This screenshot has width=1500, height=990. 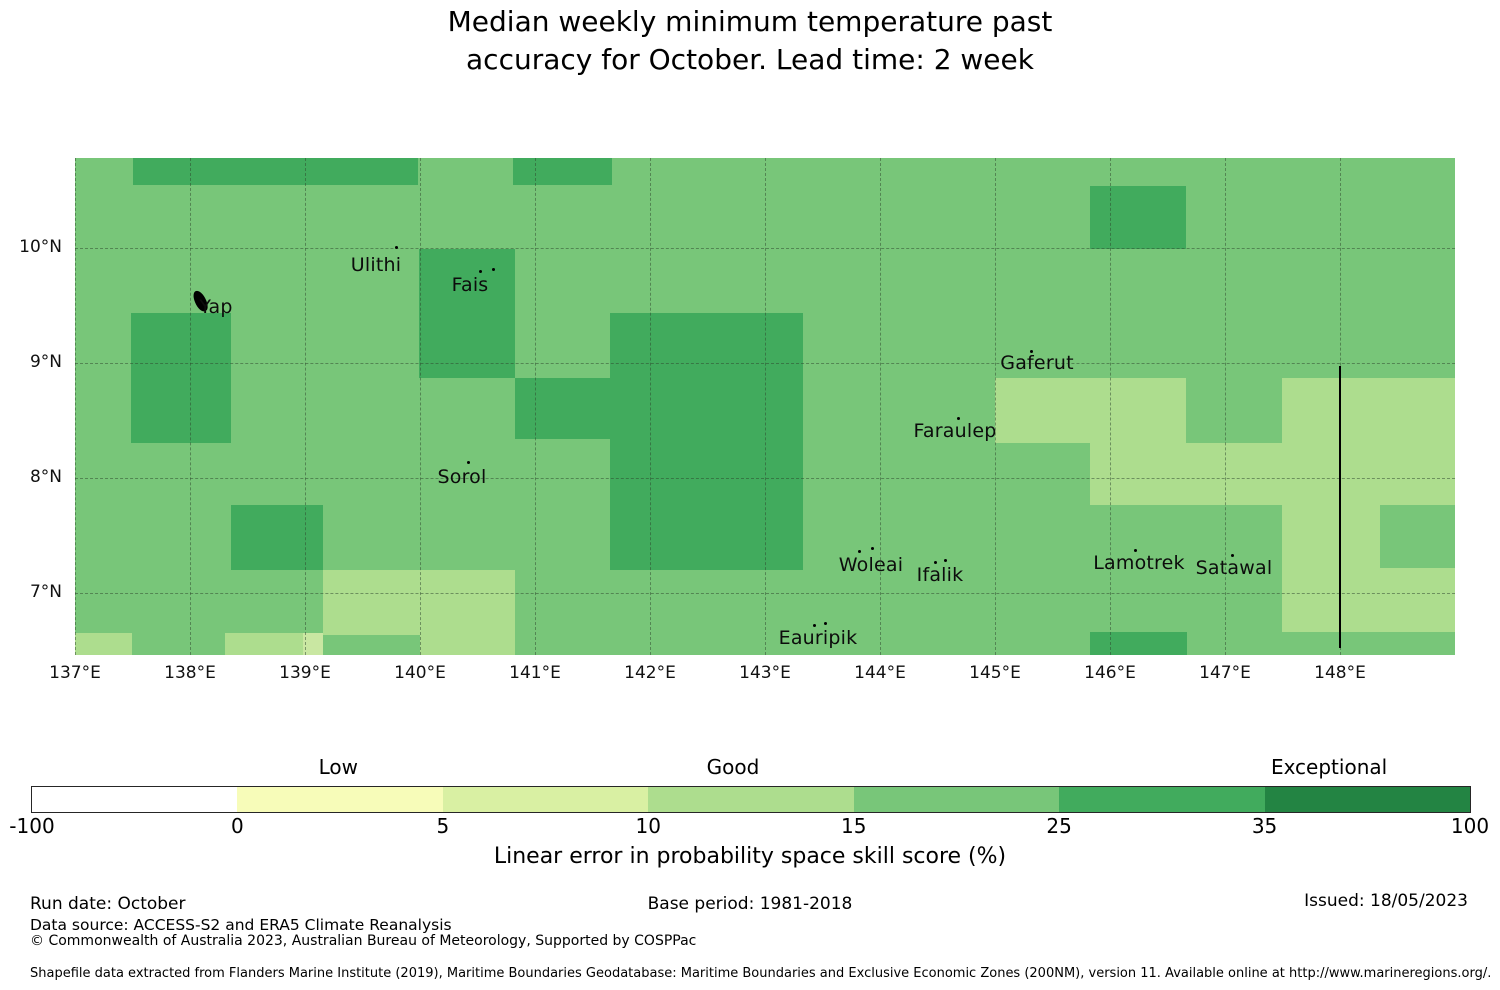 I want to click on issued-date-note: Issued: 18/05/2023, so click(x=1386, y=901).